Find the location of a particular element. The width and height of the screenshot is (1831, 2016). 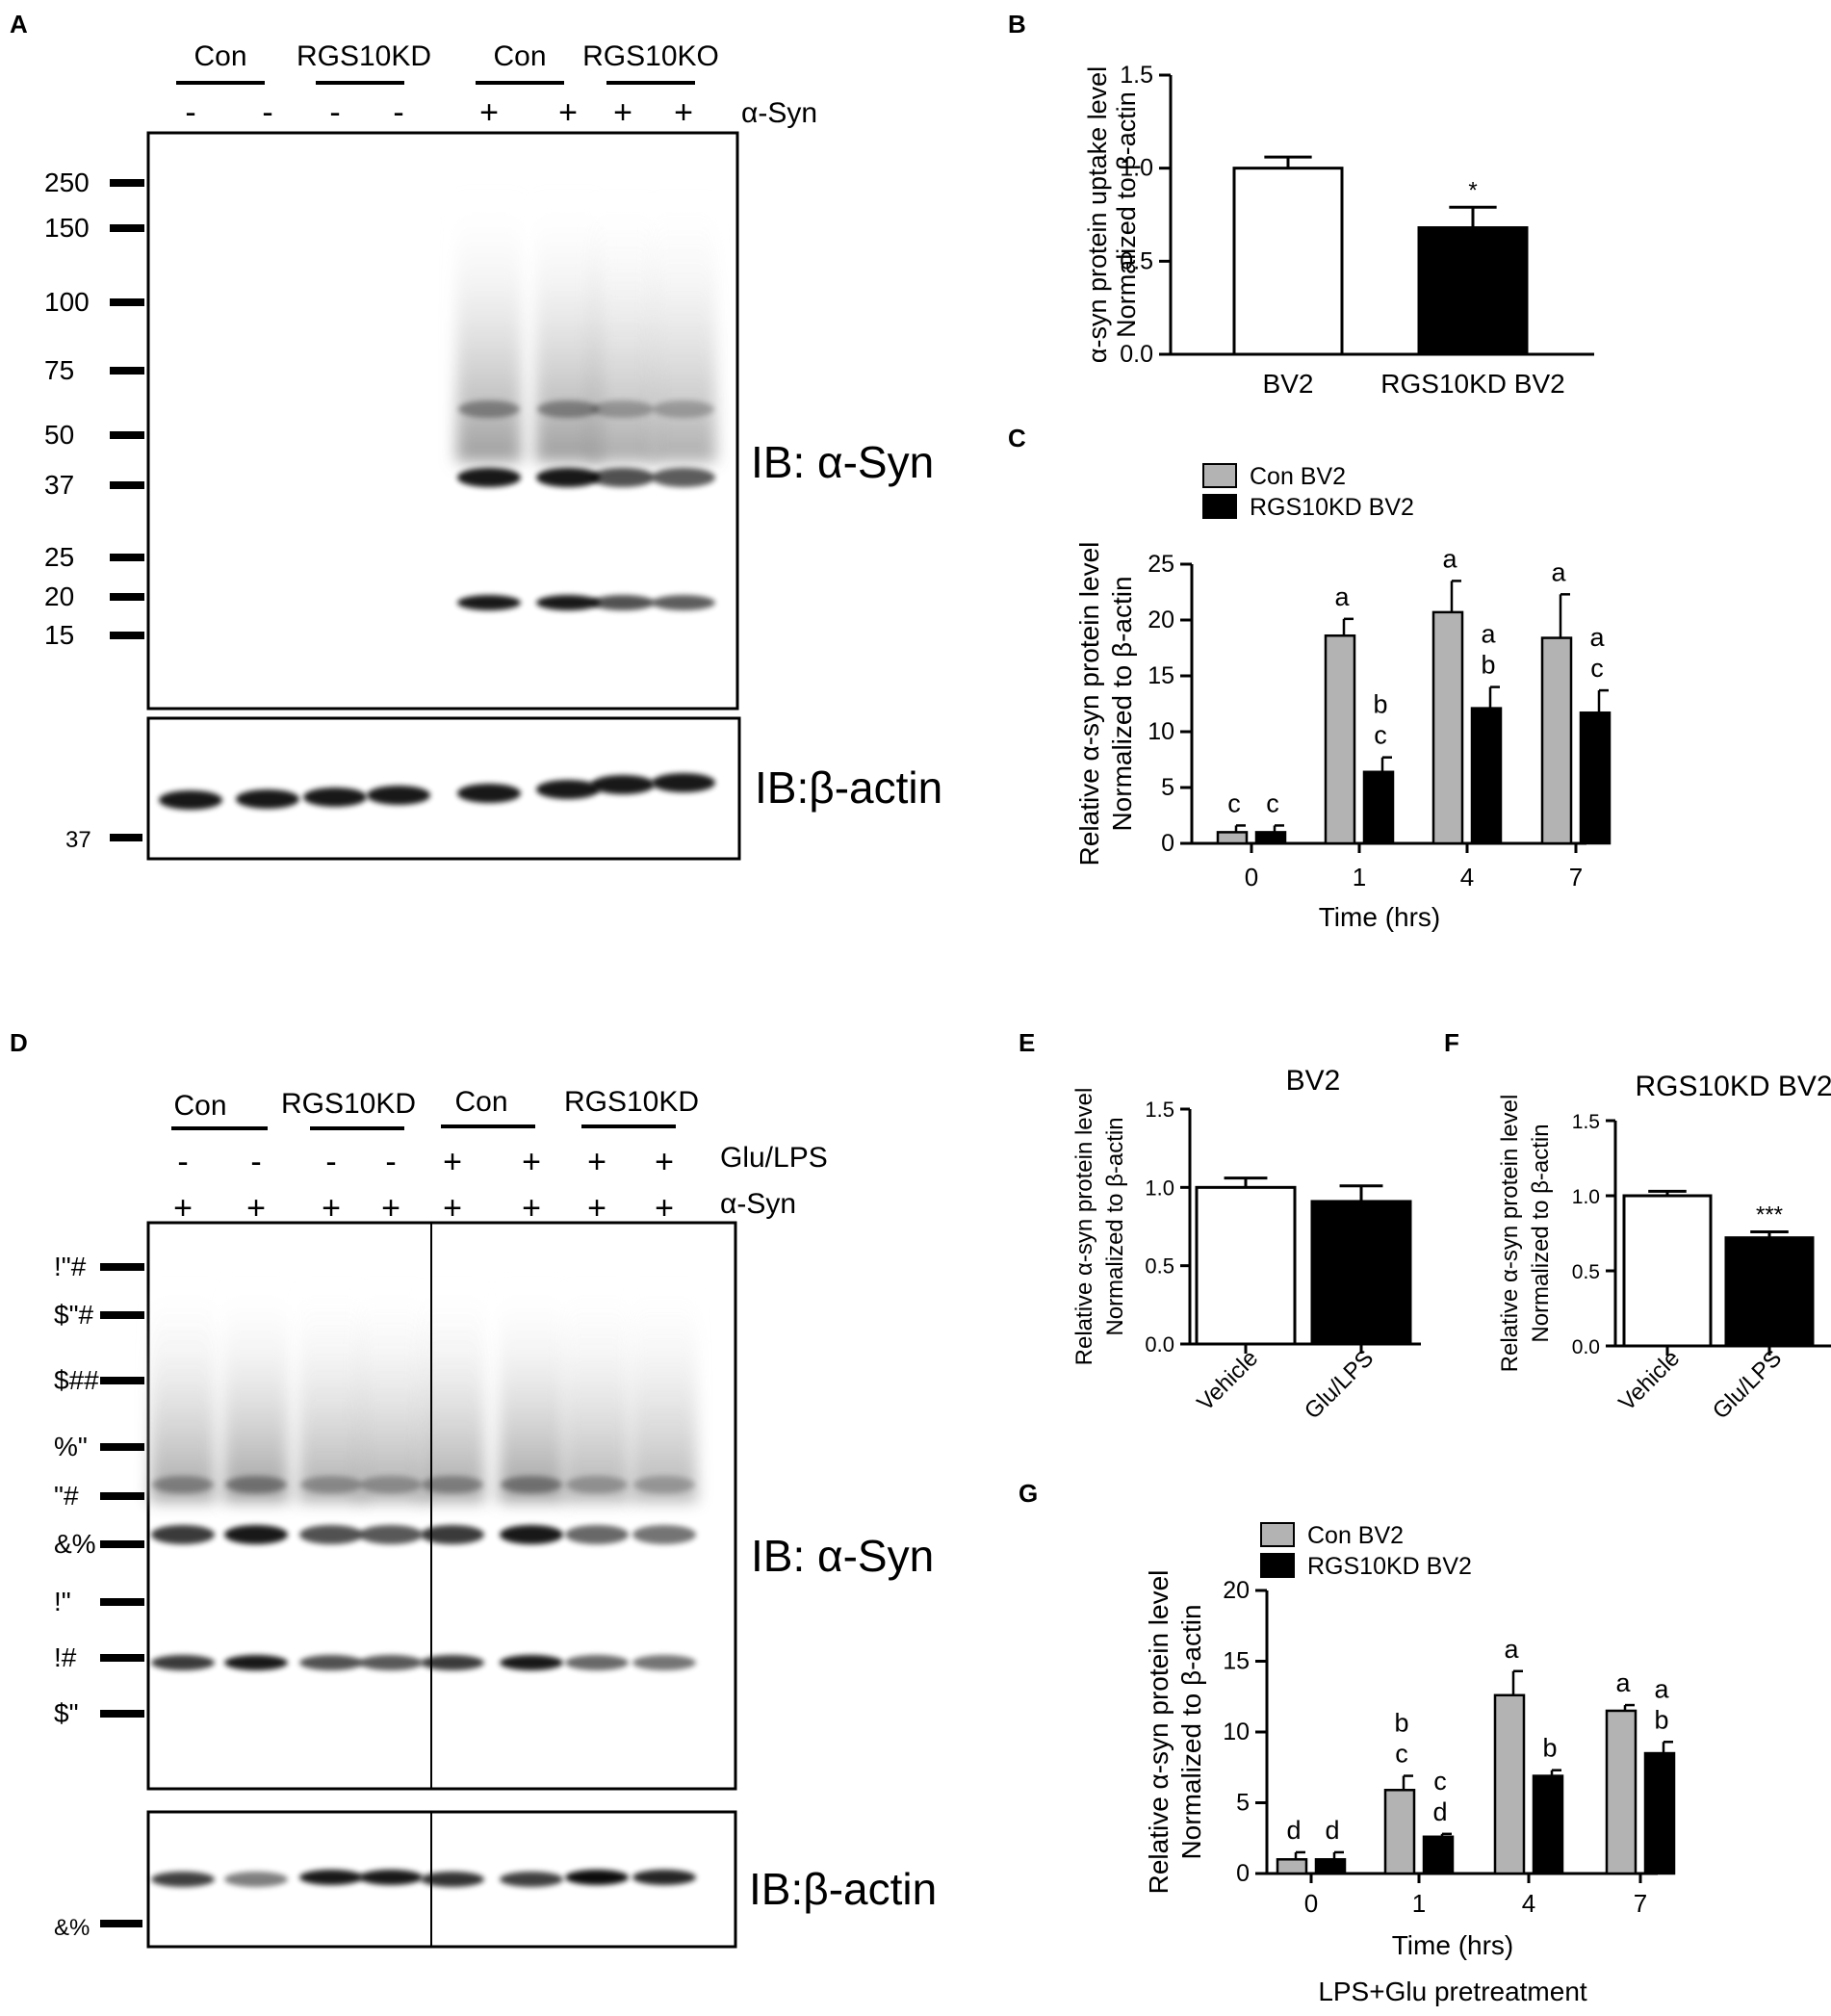

molecular-weight-markers: !"# $"# $## %" "# &% !" !# $" is located at coordinates (99, 1490).